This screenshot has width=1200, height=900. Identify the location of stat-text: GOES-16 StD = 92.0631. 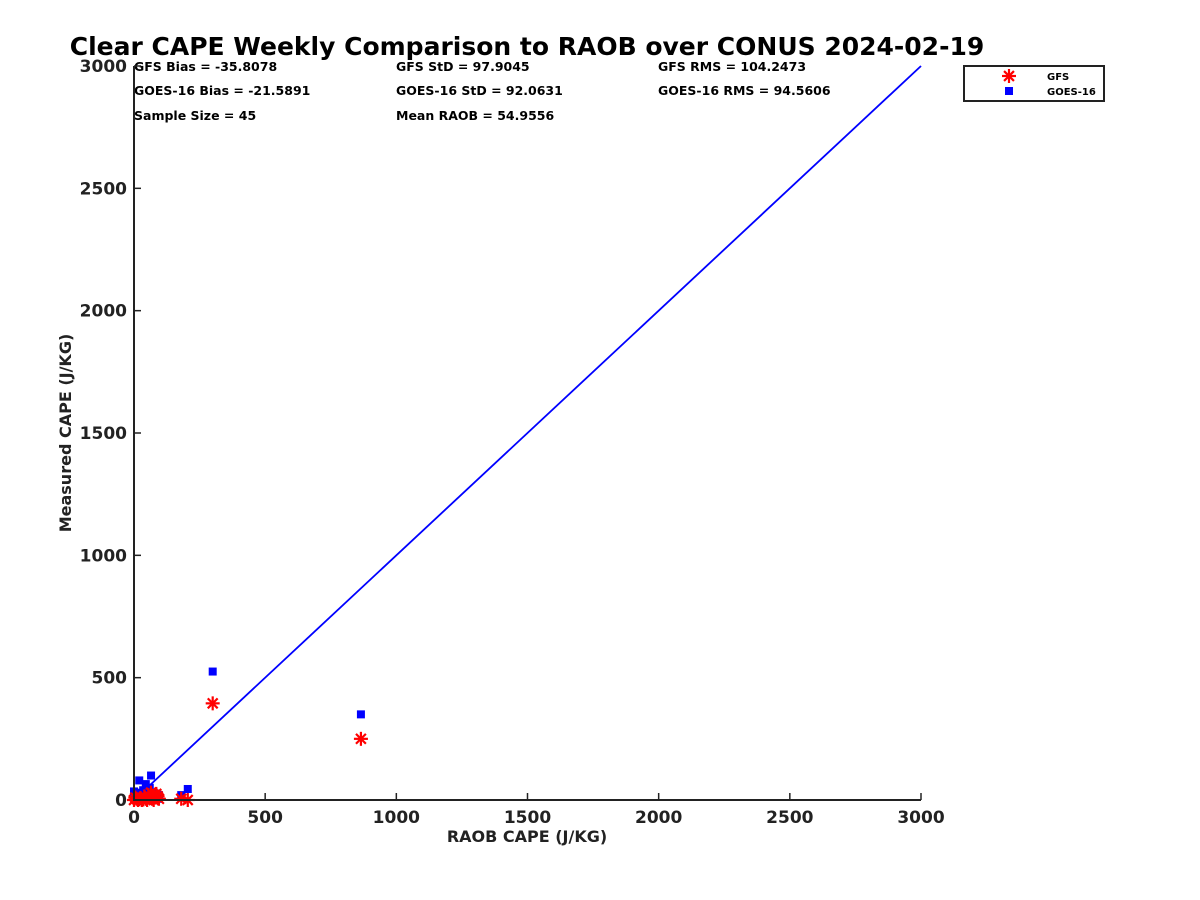
(479, 90).